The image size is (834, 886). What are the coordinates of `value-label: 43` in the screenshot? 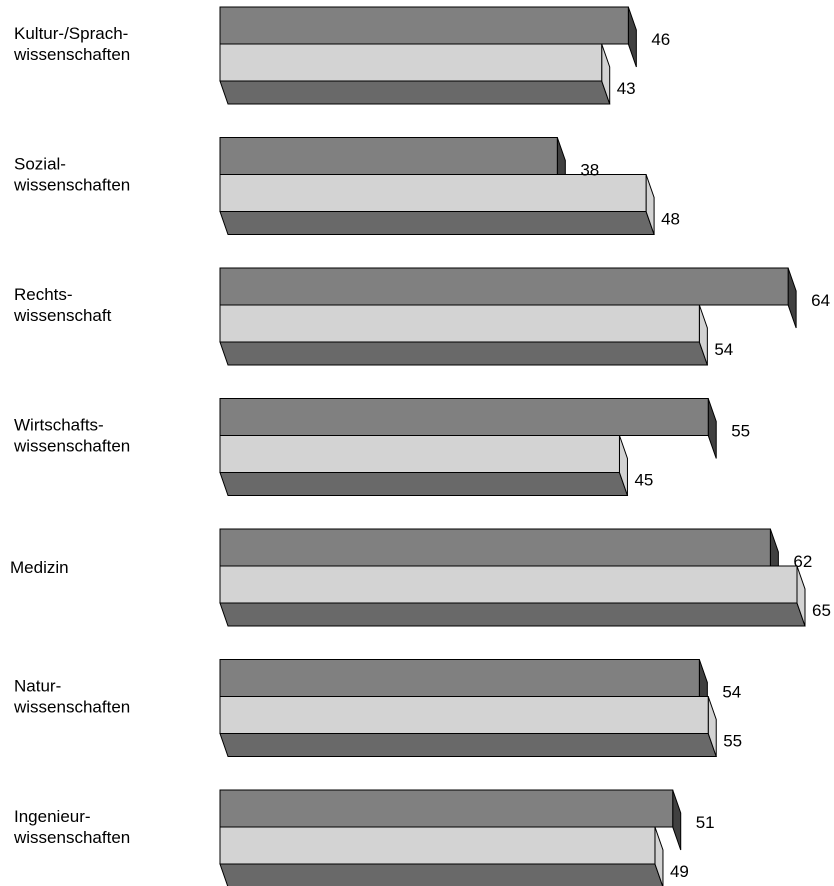 It's located at (626, 88).